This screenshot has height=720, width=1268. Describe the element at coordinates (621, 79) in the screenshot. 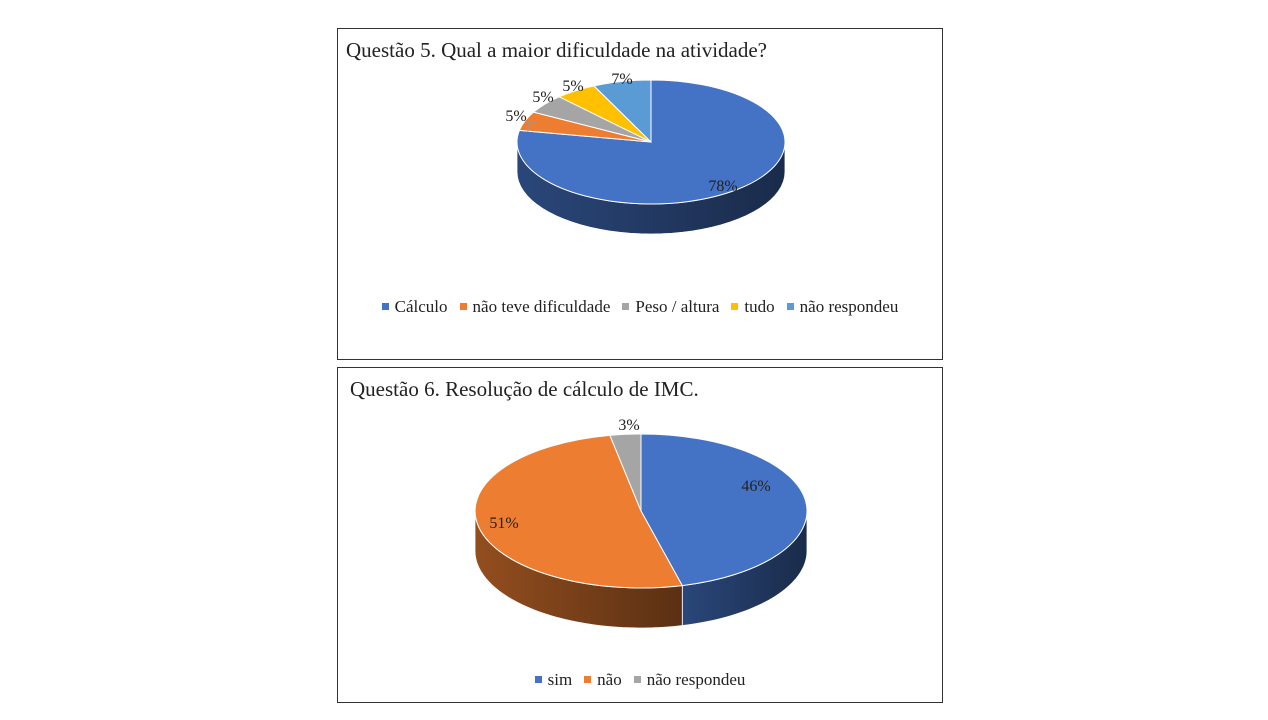

I see `data-label-nao-respondeu: 7%` at that location.